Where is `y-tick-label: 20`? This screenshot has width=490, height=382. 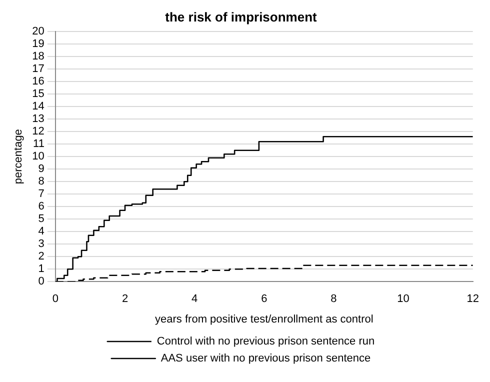
y-tick-label: 20 is located at coordinates (38, 32).